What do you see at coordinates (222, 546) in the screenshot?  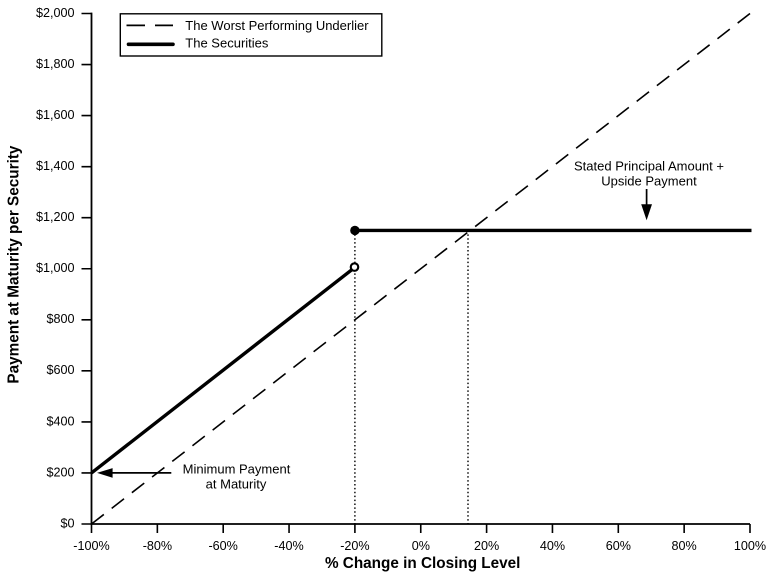 I see `svg-text: -60%` at bounding box center [222, 546].